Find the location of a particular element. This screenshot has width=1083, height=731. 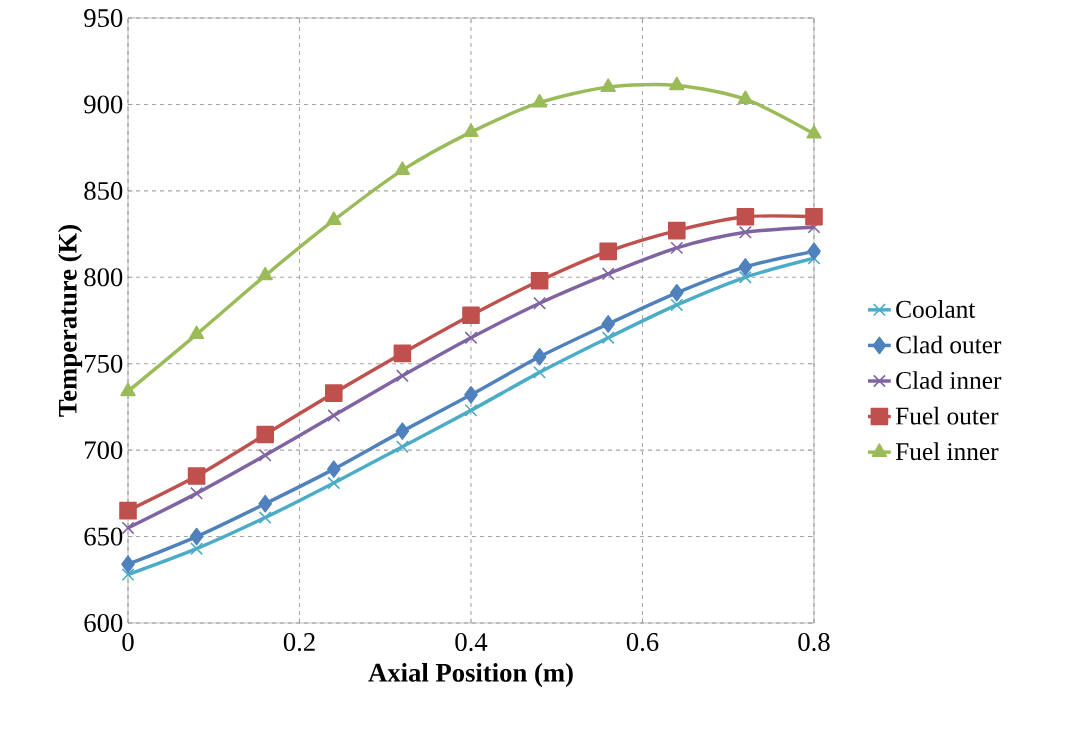

y-tick-label: 750 is located at coordinates (104, 363).